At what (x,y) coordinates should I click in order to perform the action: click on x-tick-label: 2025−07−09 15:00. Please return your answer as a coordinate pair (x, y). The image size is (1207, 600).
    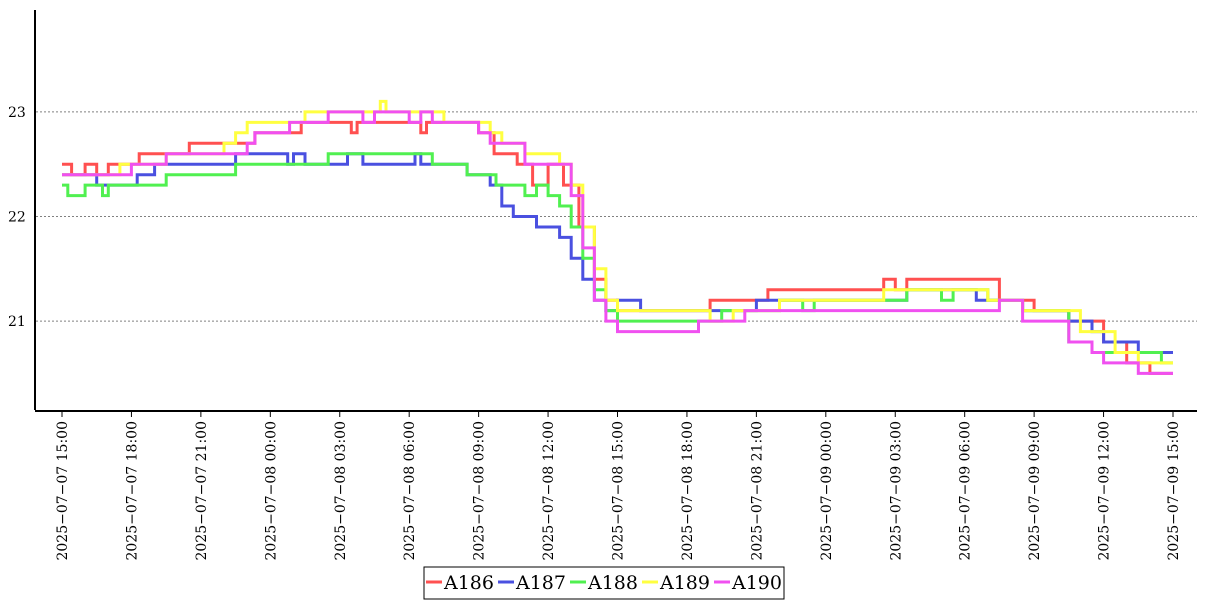
    Looking at the image, I should click on (1174, 491).